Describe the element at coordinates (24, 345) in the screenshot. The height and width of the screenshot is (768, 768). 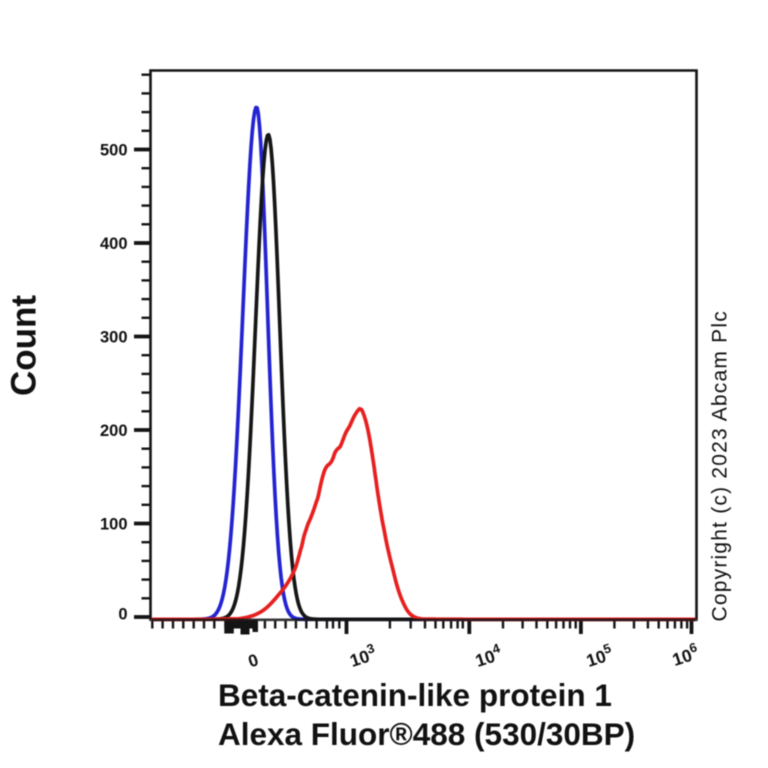
I see `svg-text: Count` at that location.